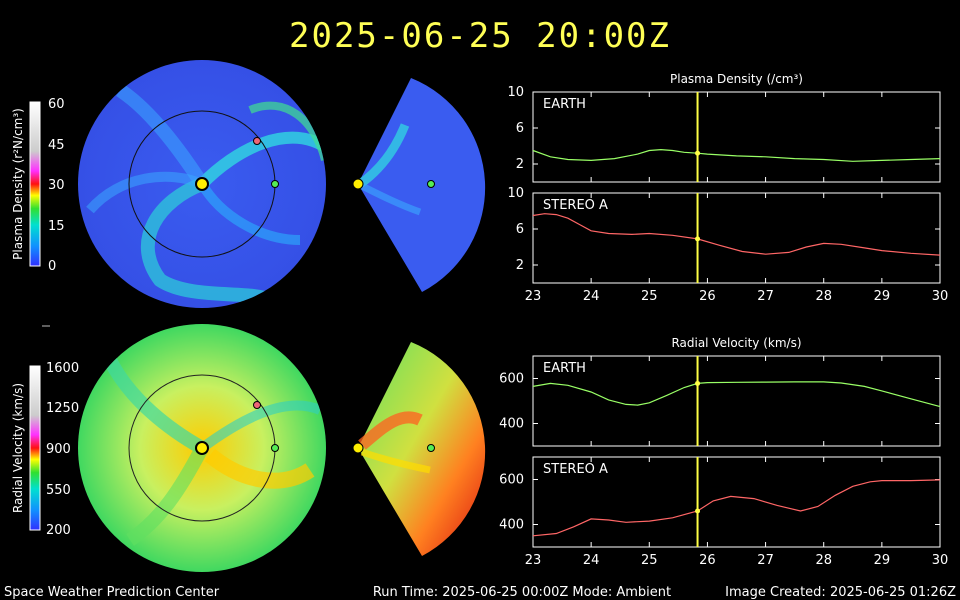 This screenshot has height=600, width=960. What do you see at coordinates (736, 343) in the screenshot?
I see `panel-title: Radial Velocity (km/s)` at bounding box center [736, 343].